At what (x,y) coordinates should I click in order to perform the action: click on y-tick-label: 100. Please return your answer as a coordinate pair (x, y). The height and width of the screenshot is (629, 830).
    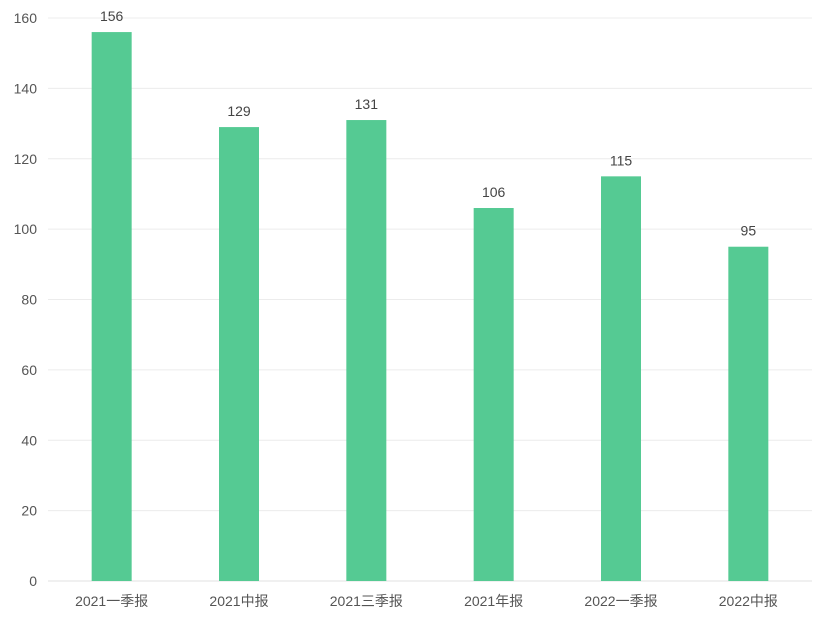
    Looking at the image, I should click on (26, 229).